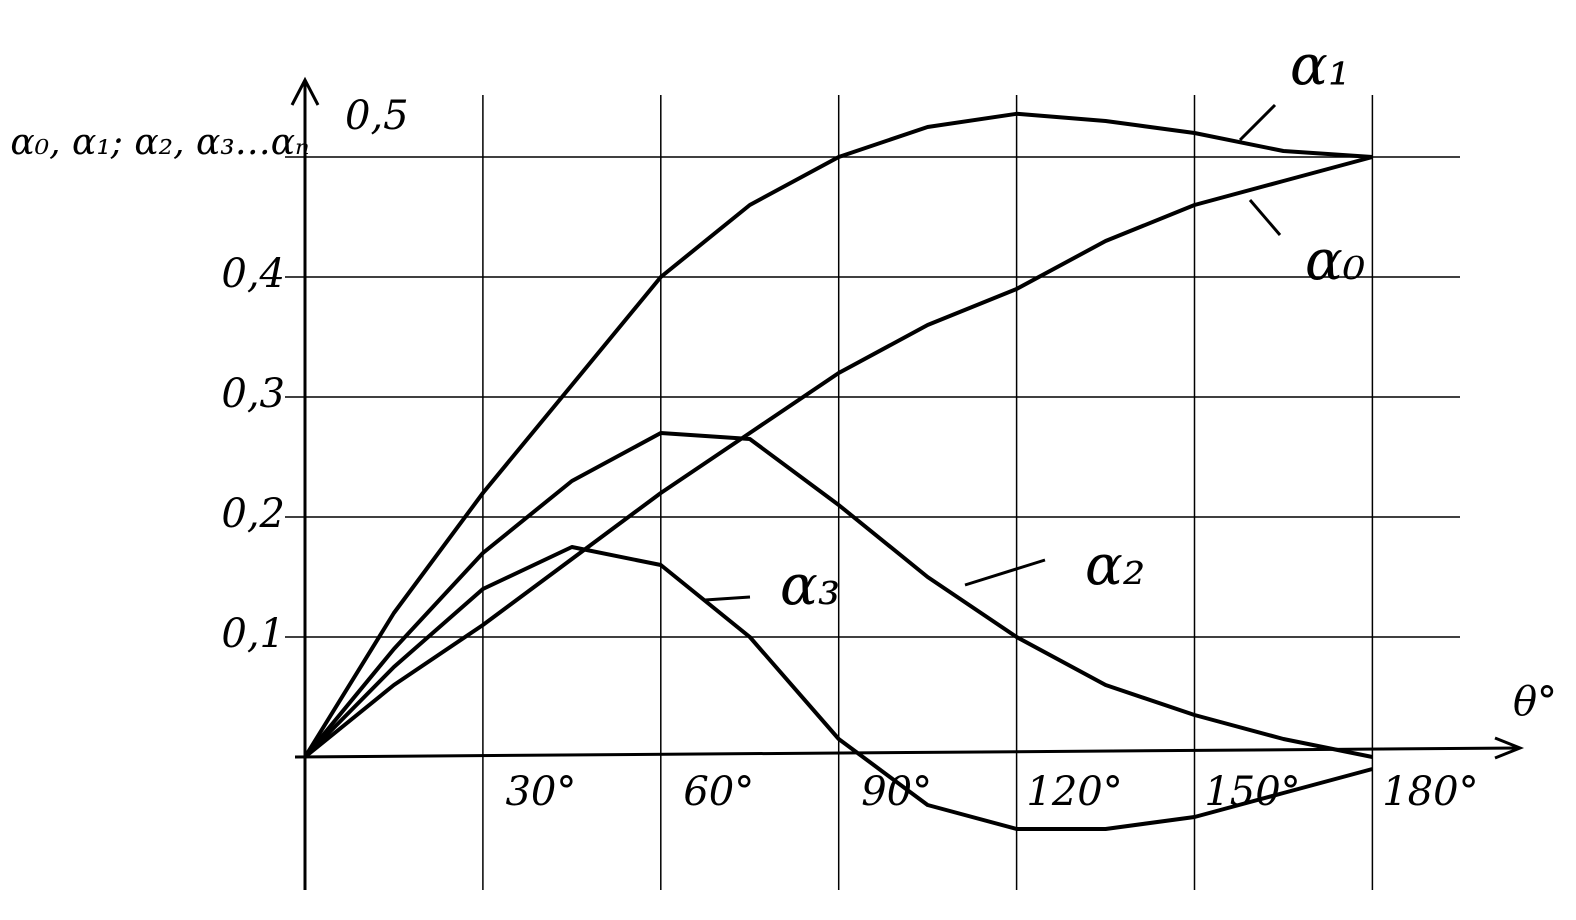 This screenshot has height=920, width=1576. What do you see at coordinates (1335, 261) in the screenshot?
I see `series-label: α₀` at bounding box center [1335, 261].